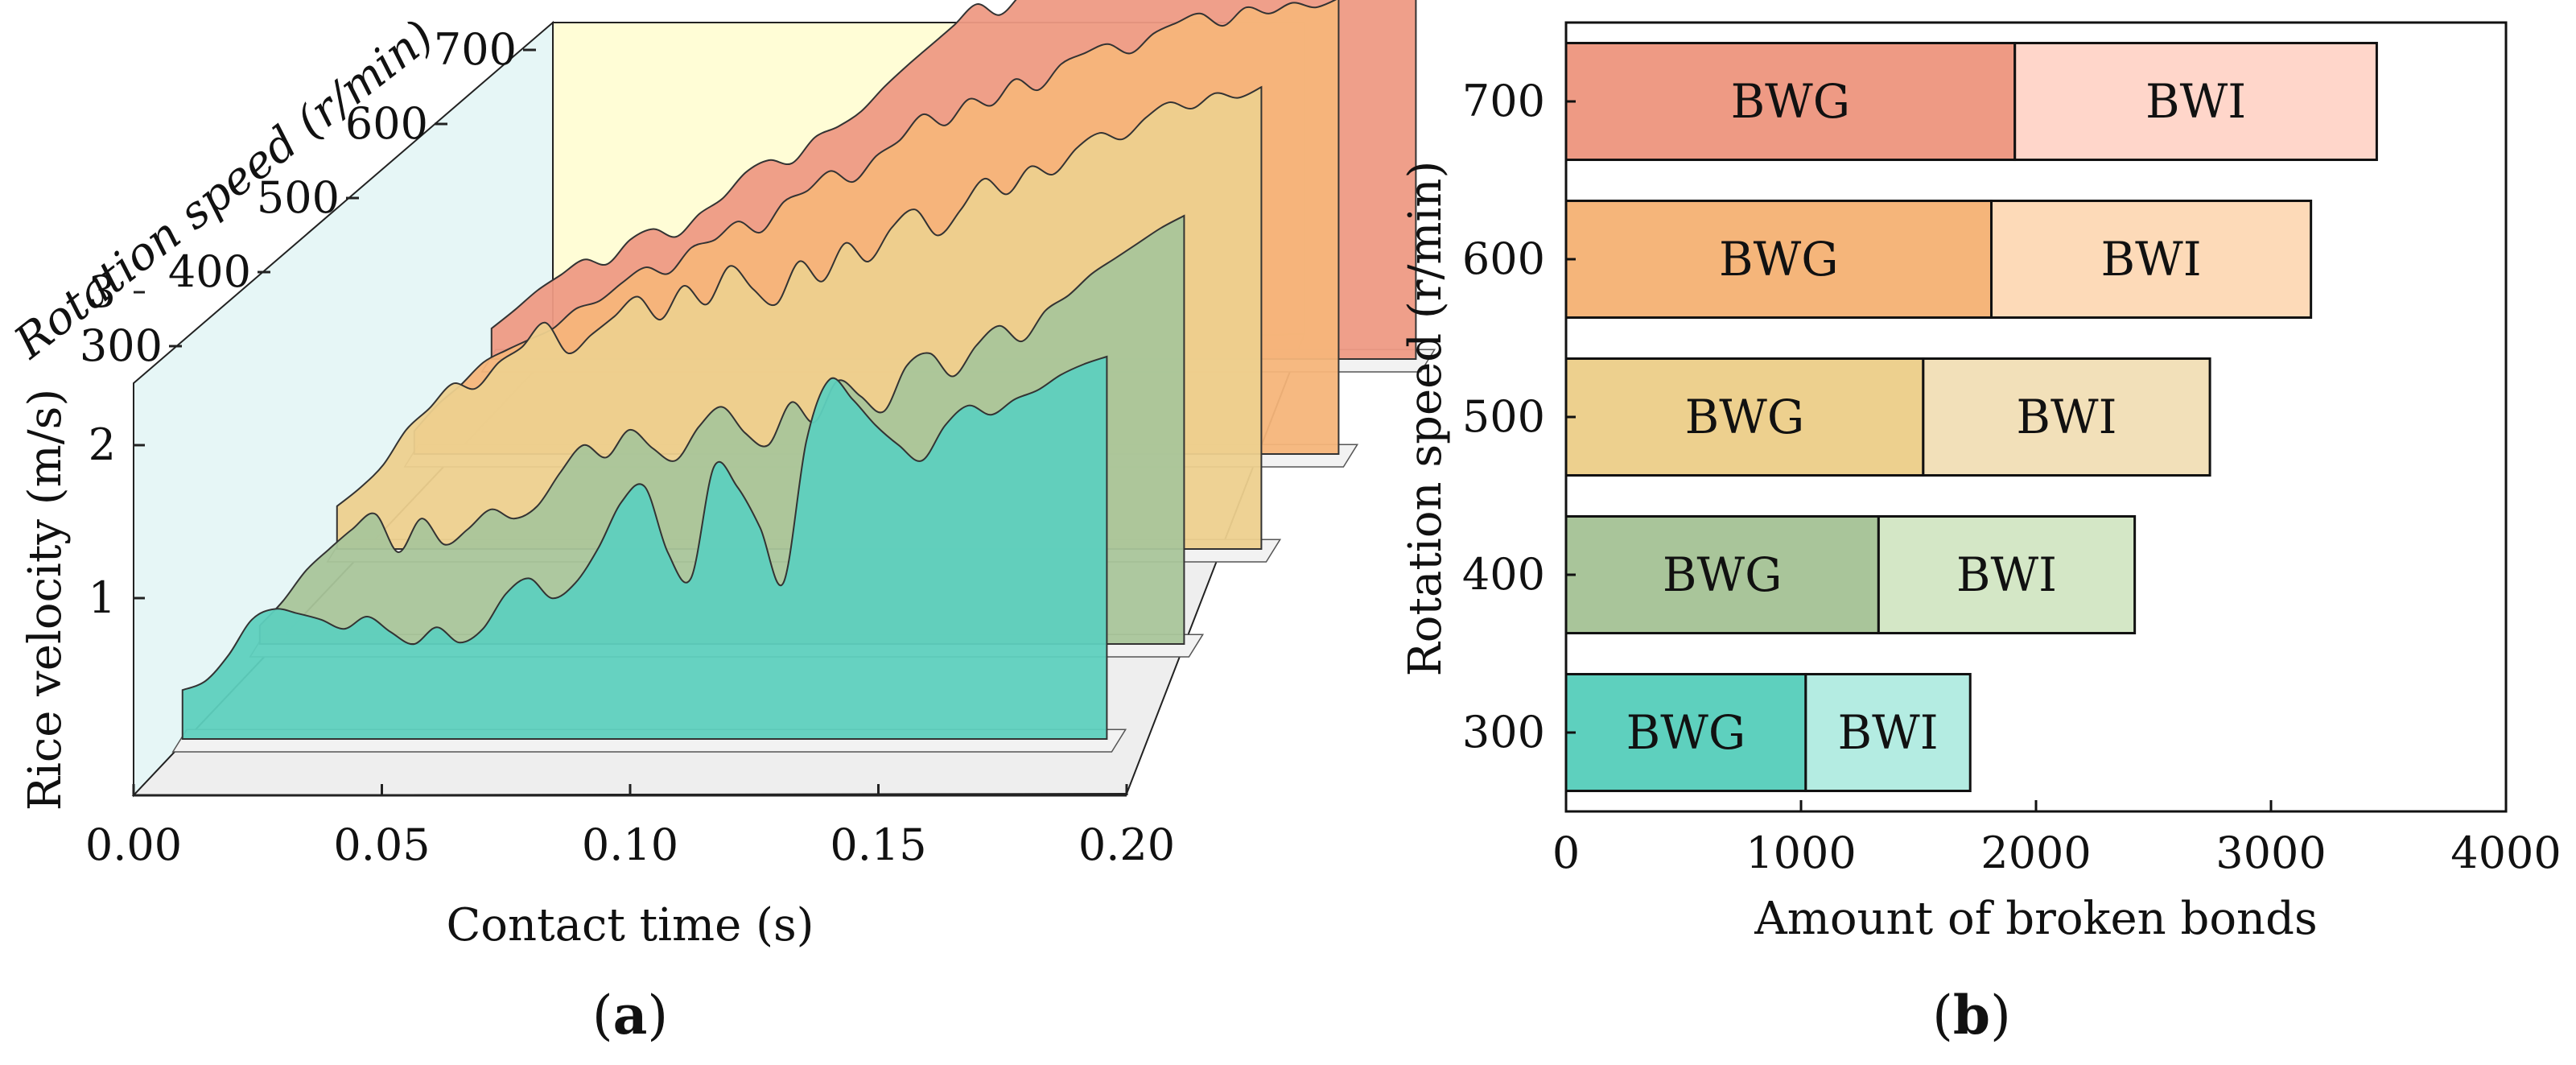 Image resolution: width=2576 pixels, height=1065 pixels. Describe the element at coordinates (298, 197) in the screenshot. I see `depth-tick-label: 500` at that location.